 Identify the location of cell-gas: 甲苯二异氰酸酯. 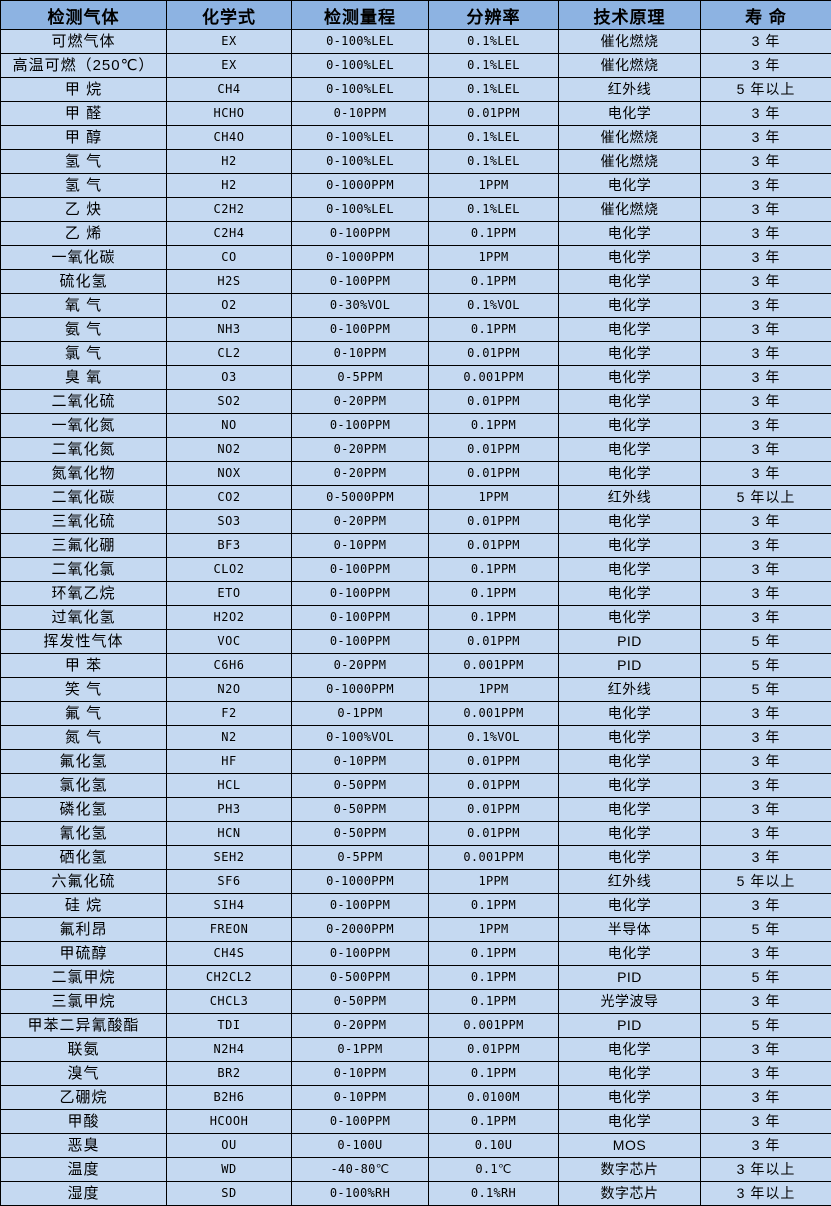
(84, 1026).